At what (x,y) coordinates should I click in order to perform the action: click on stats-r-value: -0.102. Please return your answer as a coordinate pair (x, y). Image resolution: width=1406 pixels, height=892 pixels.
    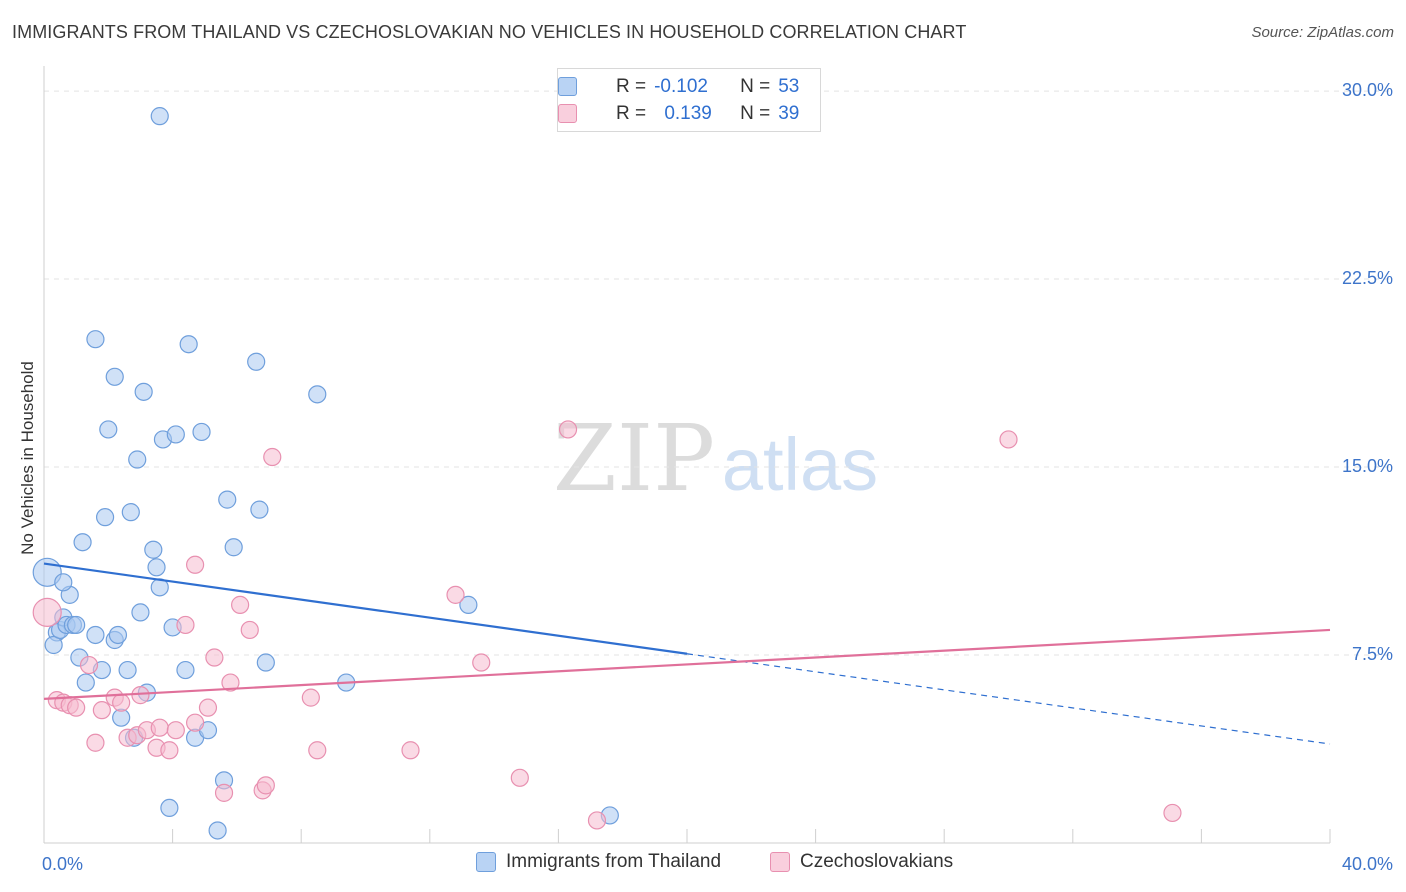
    Looking at the image, I should click on (681, 86).